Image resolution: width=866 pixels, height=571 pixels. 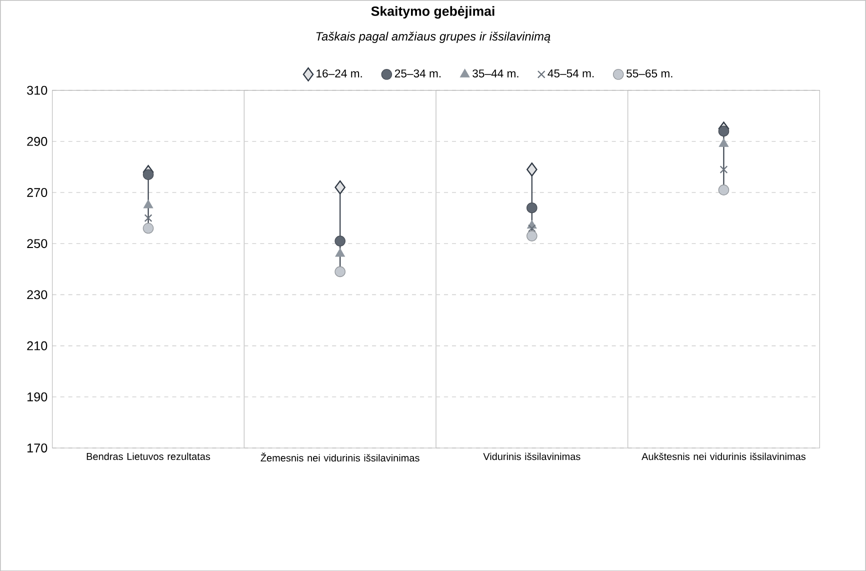 I want to click on legend-label: 25–34 m., so click(x=417, y=73).